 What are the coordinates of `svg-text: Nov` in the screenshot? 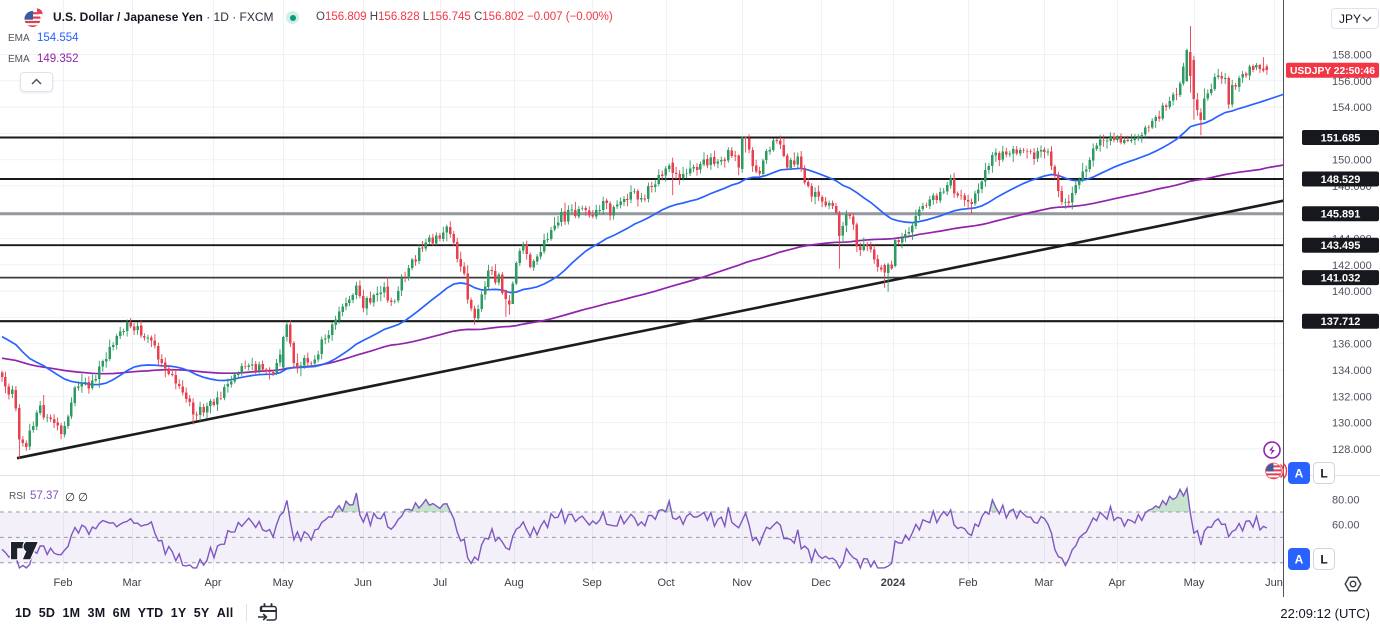 It's located at (742, 583).